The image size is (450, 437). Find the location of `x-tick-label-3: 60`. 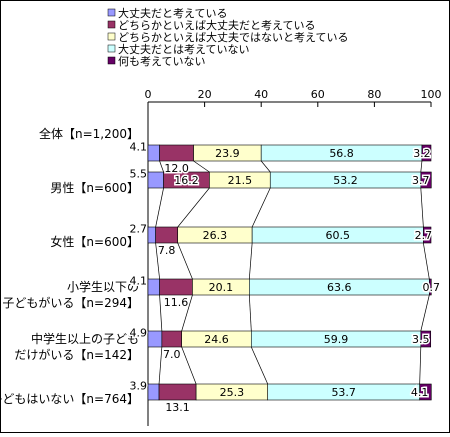

x-tick-label-3: 60 is located at coordinates (318, 94).